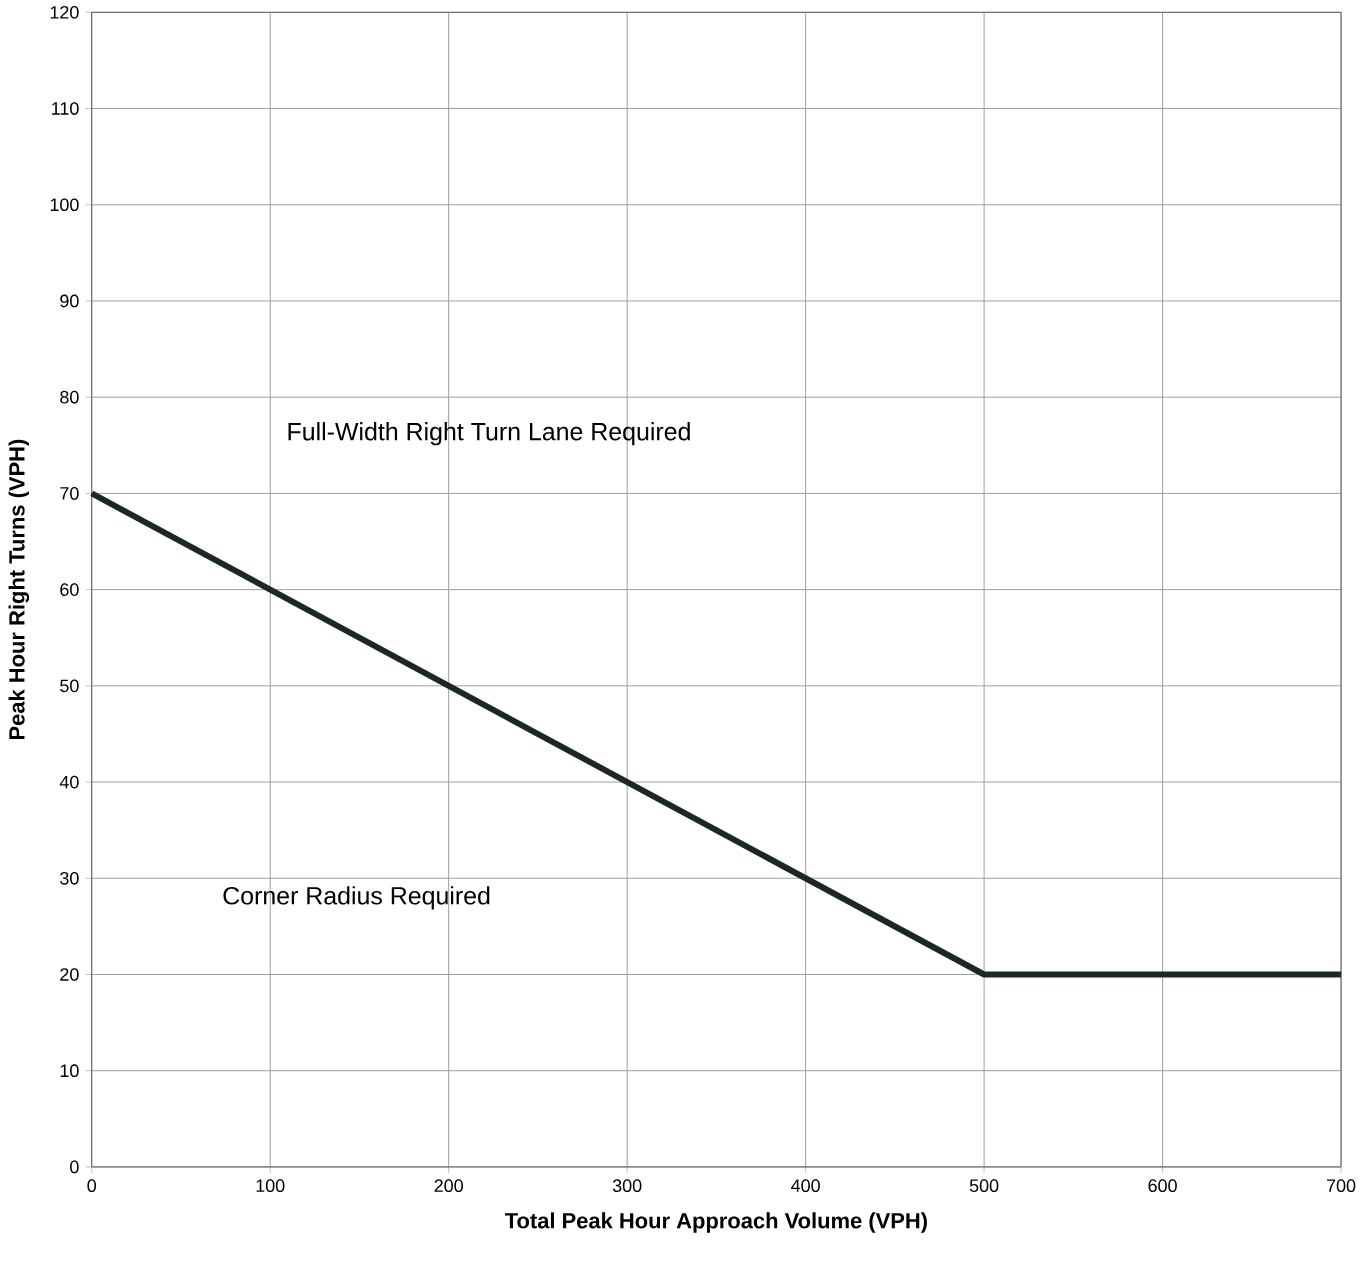  What do you see at coordinates (627, 1186) in the screenshot?
I see `x-tick-label: 300` at bounding box center [627, 1186].